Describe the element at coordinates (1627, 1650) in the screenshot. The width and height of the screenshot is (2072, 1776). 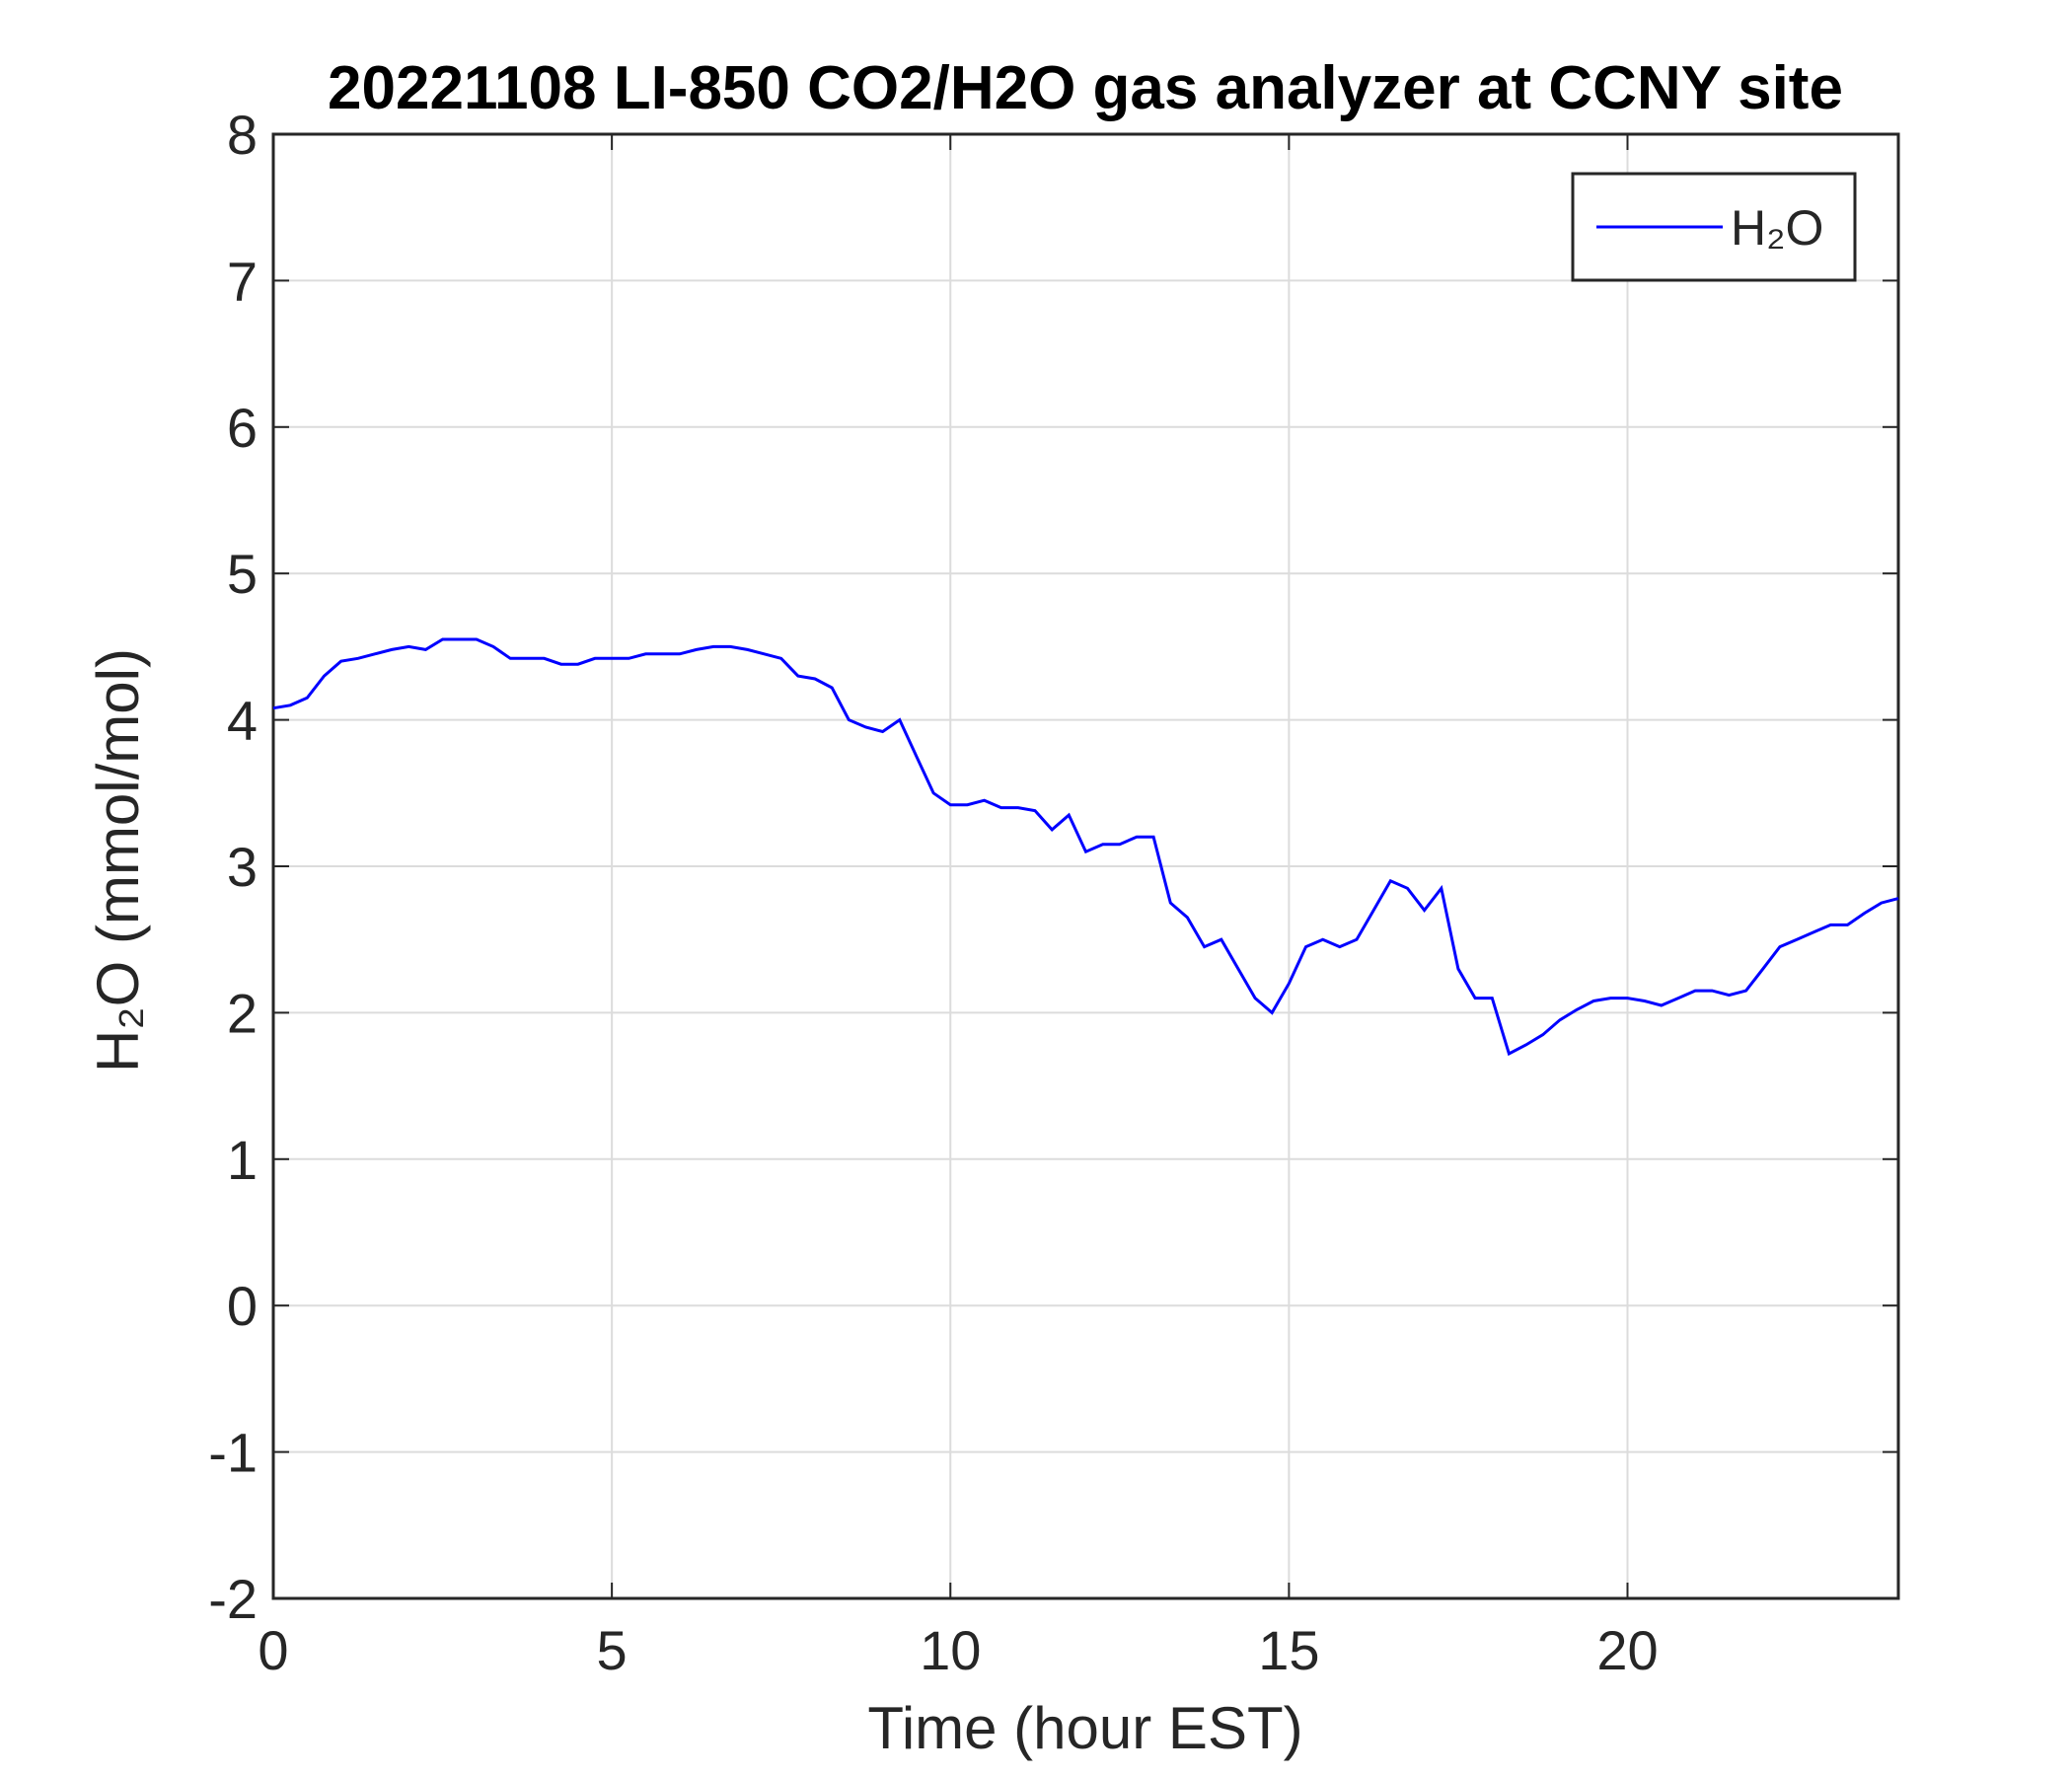
I see `x-tick-label: 20` at that location.